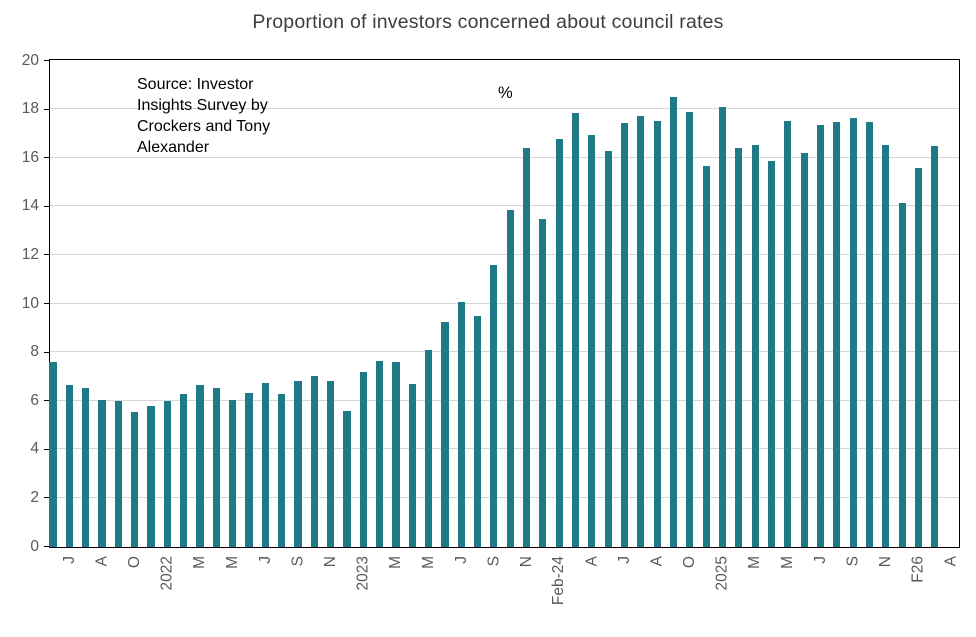 The image size is (976, 637). What do you see at coordinates (34, 400) in the screenshot?
I see `y-tick-label: 6` at bounding box center [34, 400].